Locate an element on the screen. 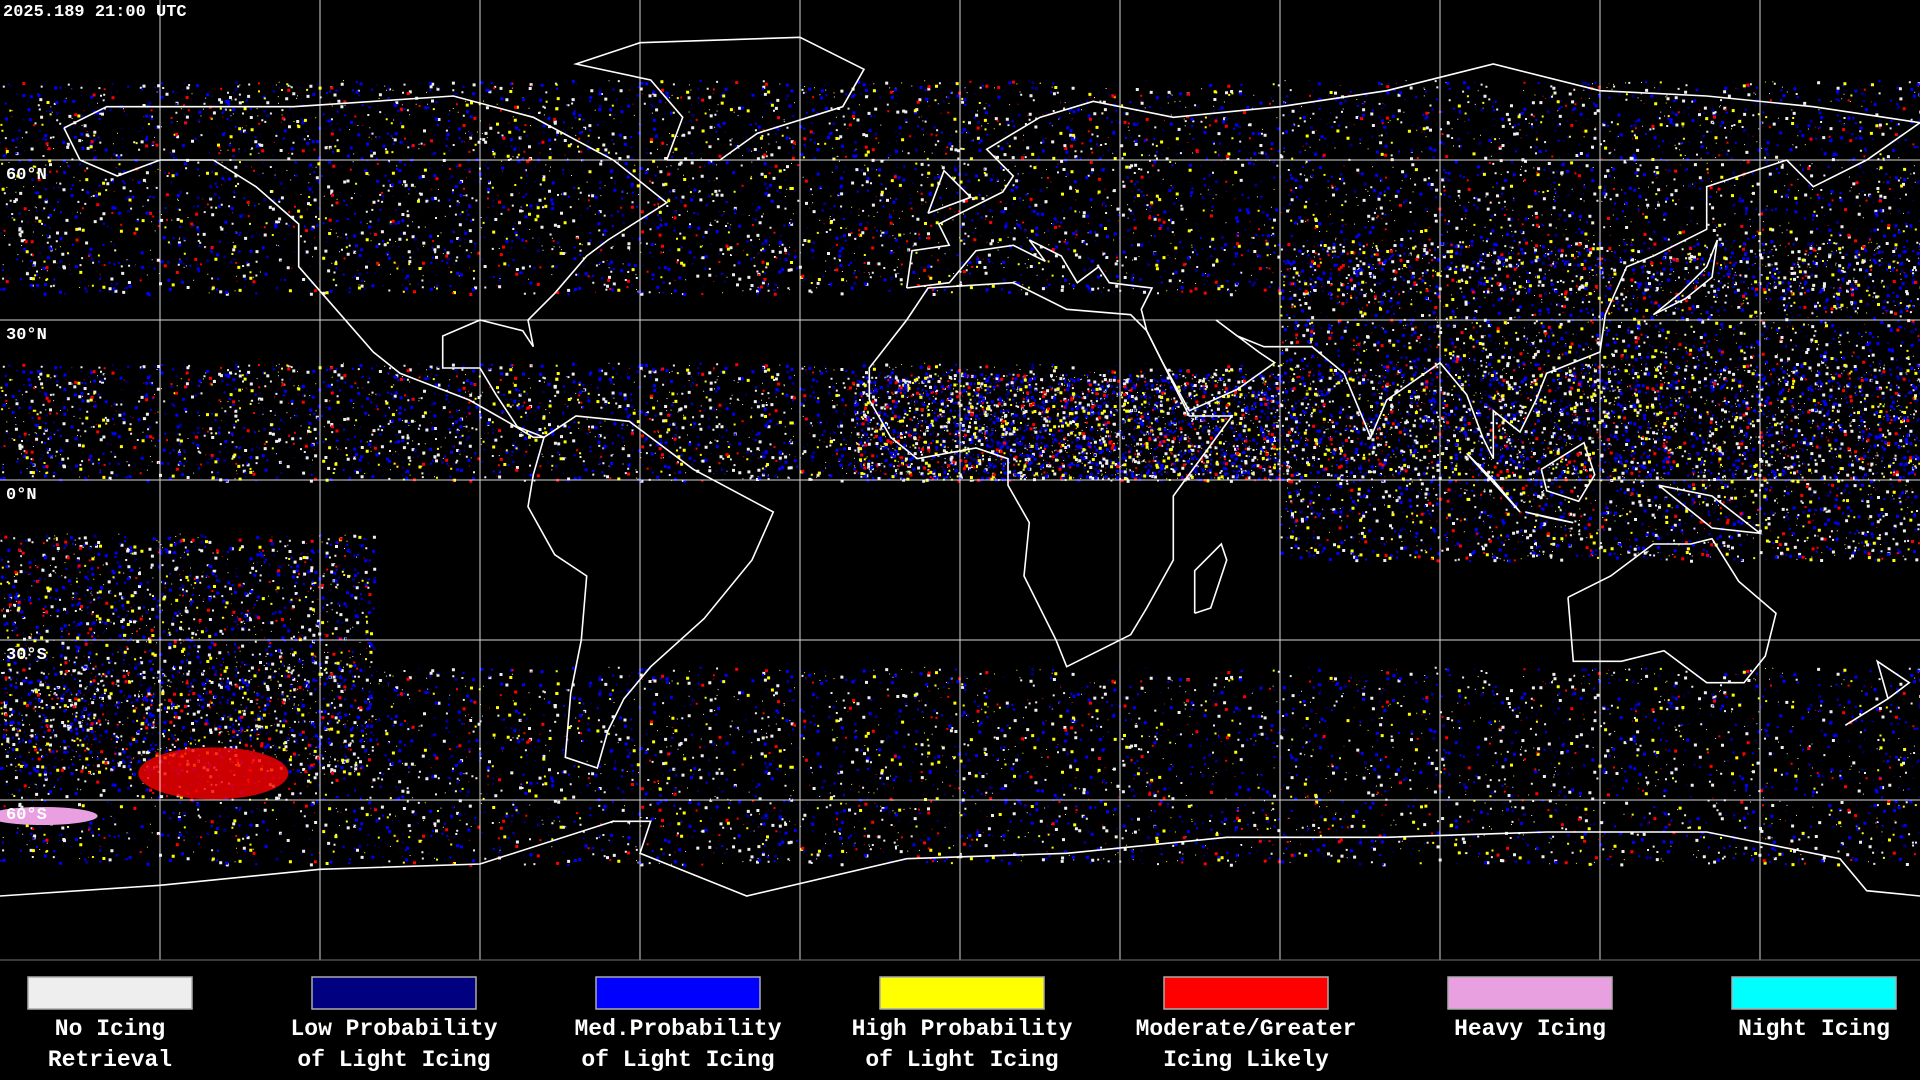 This screenshot has height=1080, width=1920. legend-label: Moderate/Greater is located at coordinates (1246, 1029).